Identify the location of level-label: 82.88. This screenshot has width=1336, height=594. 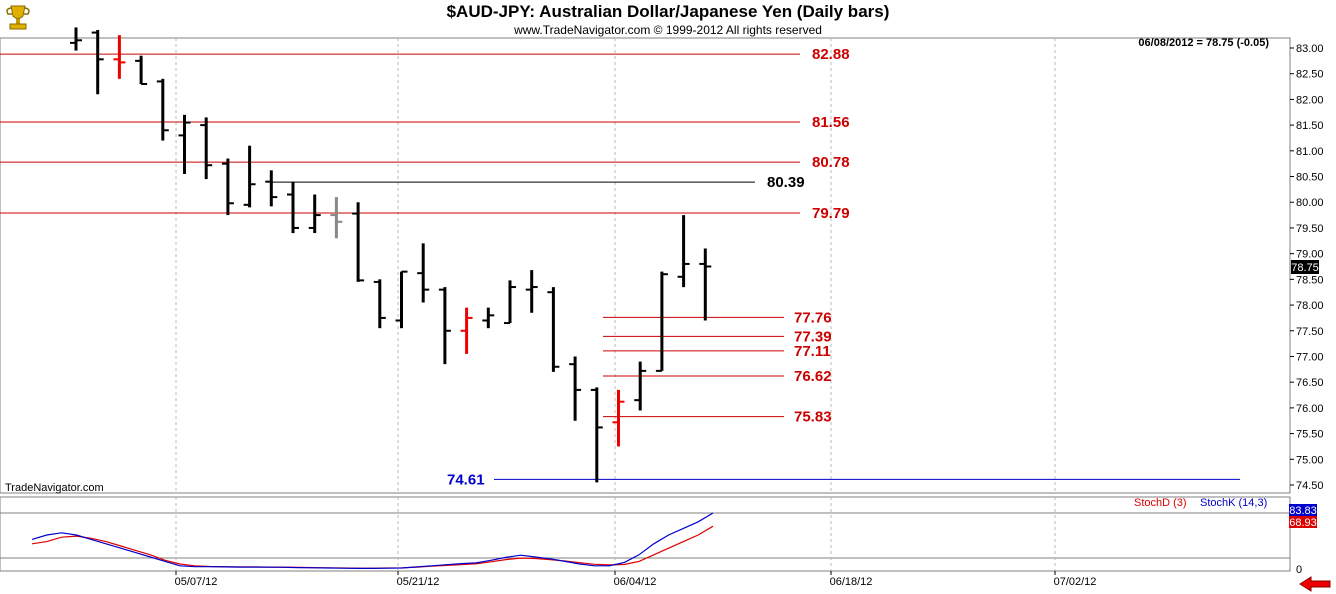
(831, 54).